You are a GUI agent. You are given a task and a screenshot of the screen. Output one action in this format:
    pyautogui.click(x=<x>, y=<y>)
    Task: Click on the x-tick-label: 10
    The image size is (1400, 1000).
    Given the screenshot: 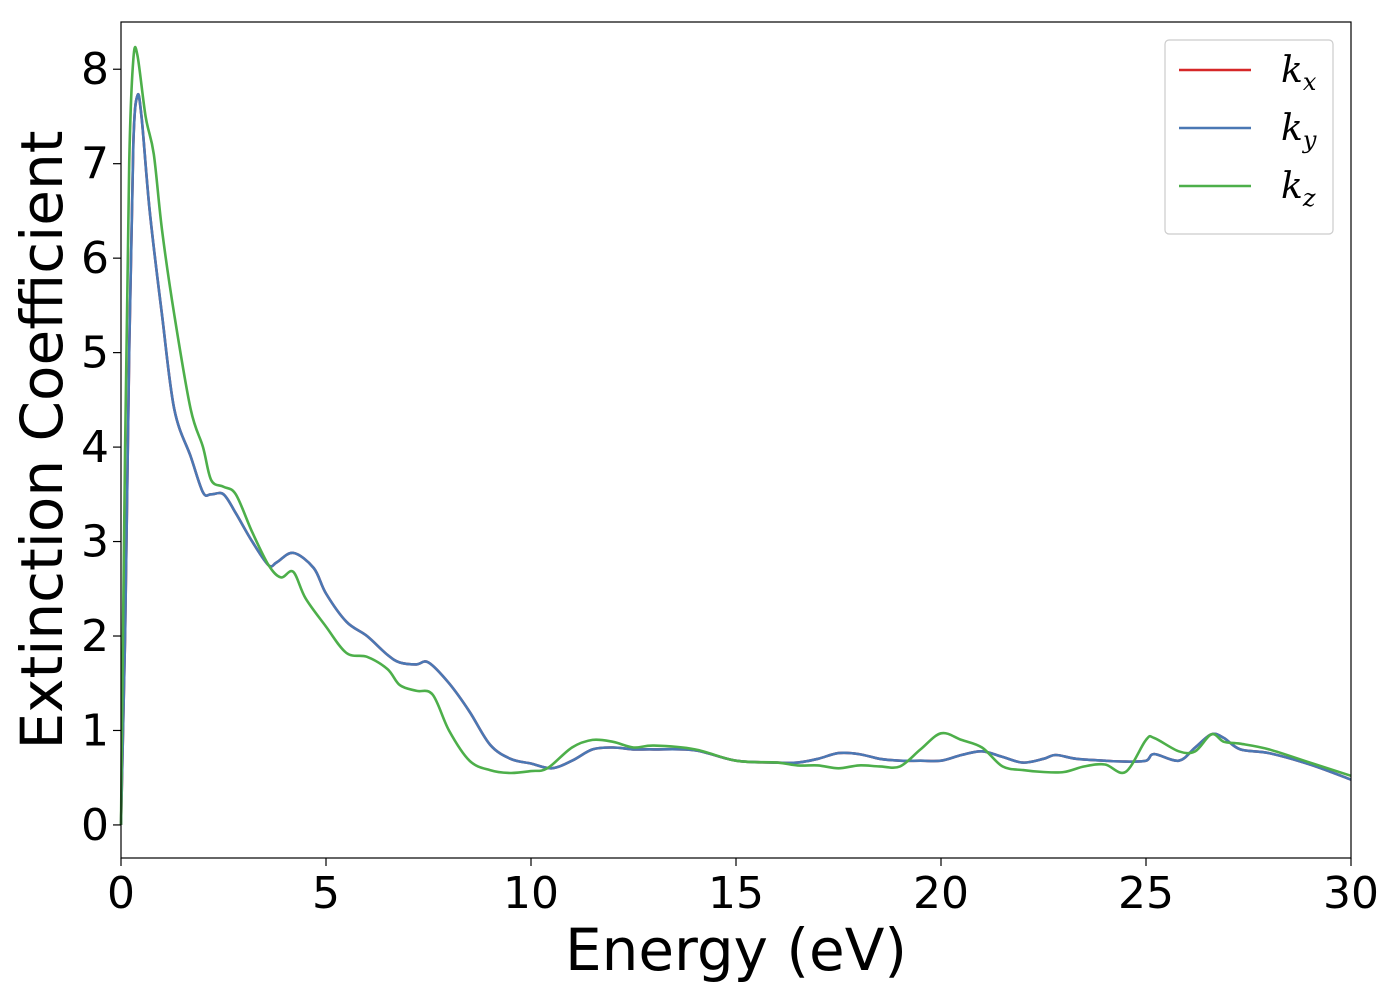 What is the action you would take?
    pyautogui.click(x=531, y=893)
    